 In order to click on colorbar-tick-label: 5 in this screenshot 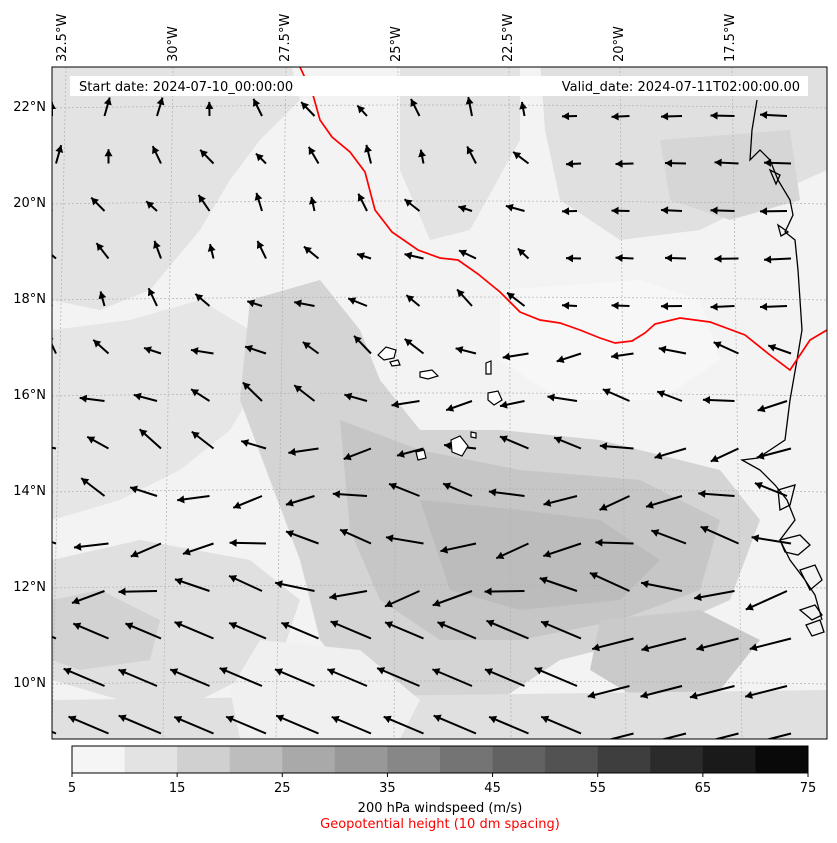, I will do `click(72, 788)`.